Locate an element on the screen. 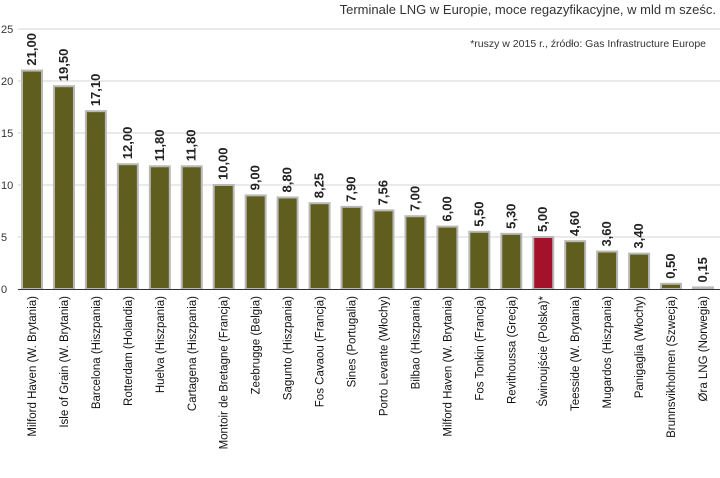 The image size is (720, 478). y-tick-label: 10 is located at coordinates (7, 186).